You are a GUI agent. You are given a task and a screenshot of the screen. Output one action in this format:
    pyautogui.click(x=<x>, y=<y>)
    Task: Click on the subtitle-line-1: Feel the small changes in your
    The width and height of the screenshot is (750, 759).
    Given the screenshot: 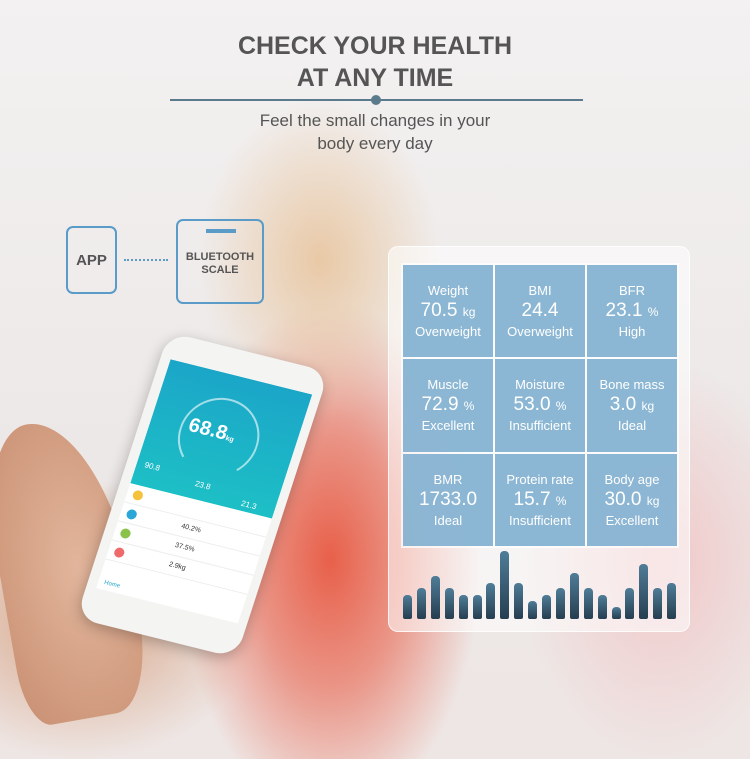 What is the action you would take?
    pyautogui.click(x=375, y=120)
    